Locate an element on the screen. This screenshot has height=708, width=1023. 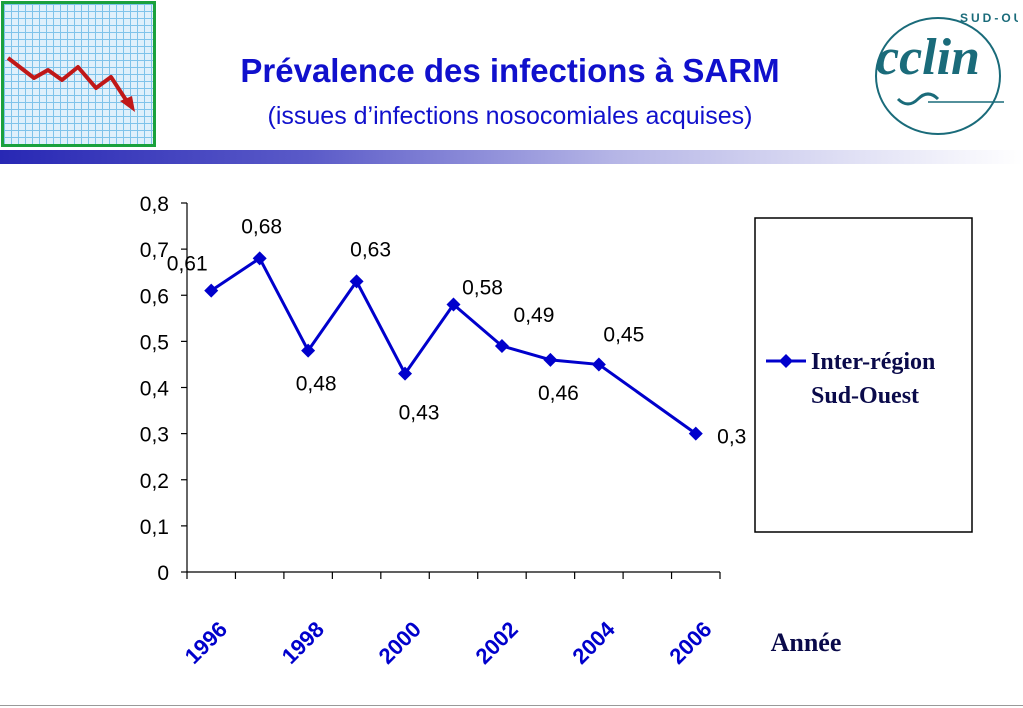
y-tick-label: 0,6 is located at coordinates (154, 296).